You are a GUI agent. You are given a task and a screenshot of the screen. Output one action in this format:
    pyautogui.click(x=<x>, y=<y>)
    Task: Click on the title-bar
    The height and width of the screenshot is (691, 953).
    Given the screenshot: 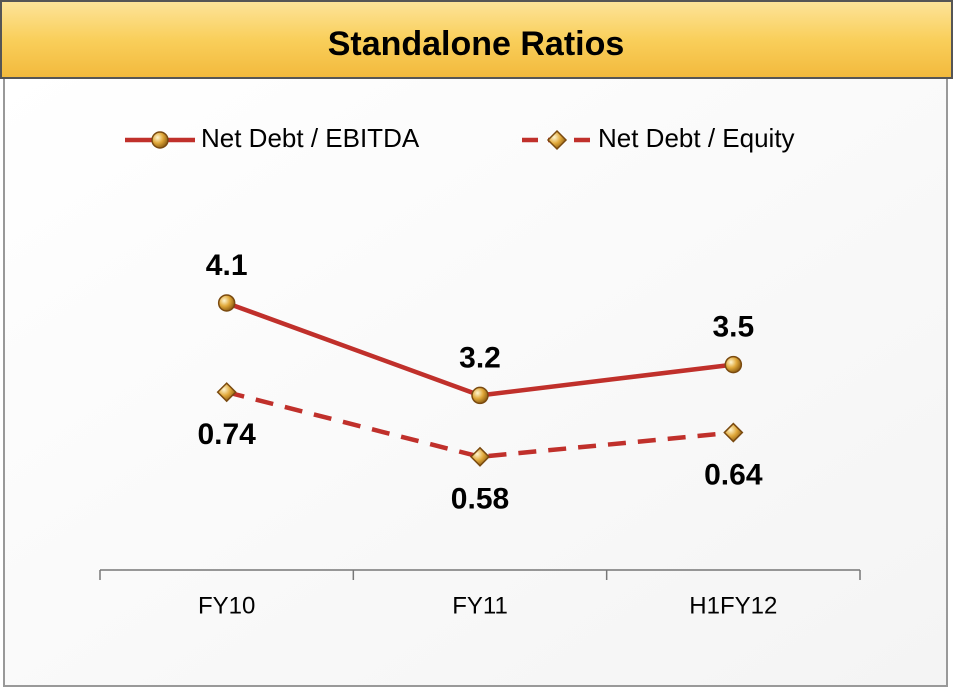 What is the action you would take?
    pyautogui.click(x=476, y=39)
    